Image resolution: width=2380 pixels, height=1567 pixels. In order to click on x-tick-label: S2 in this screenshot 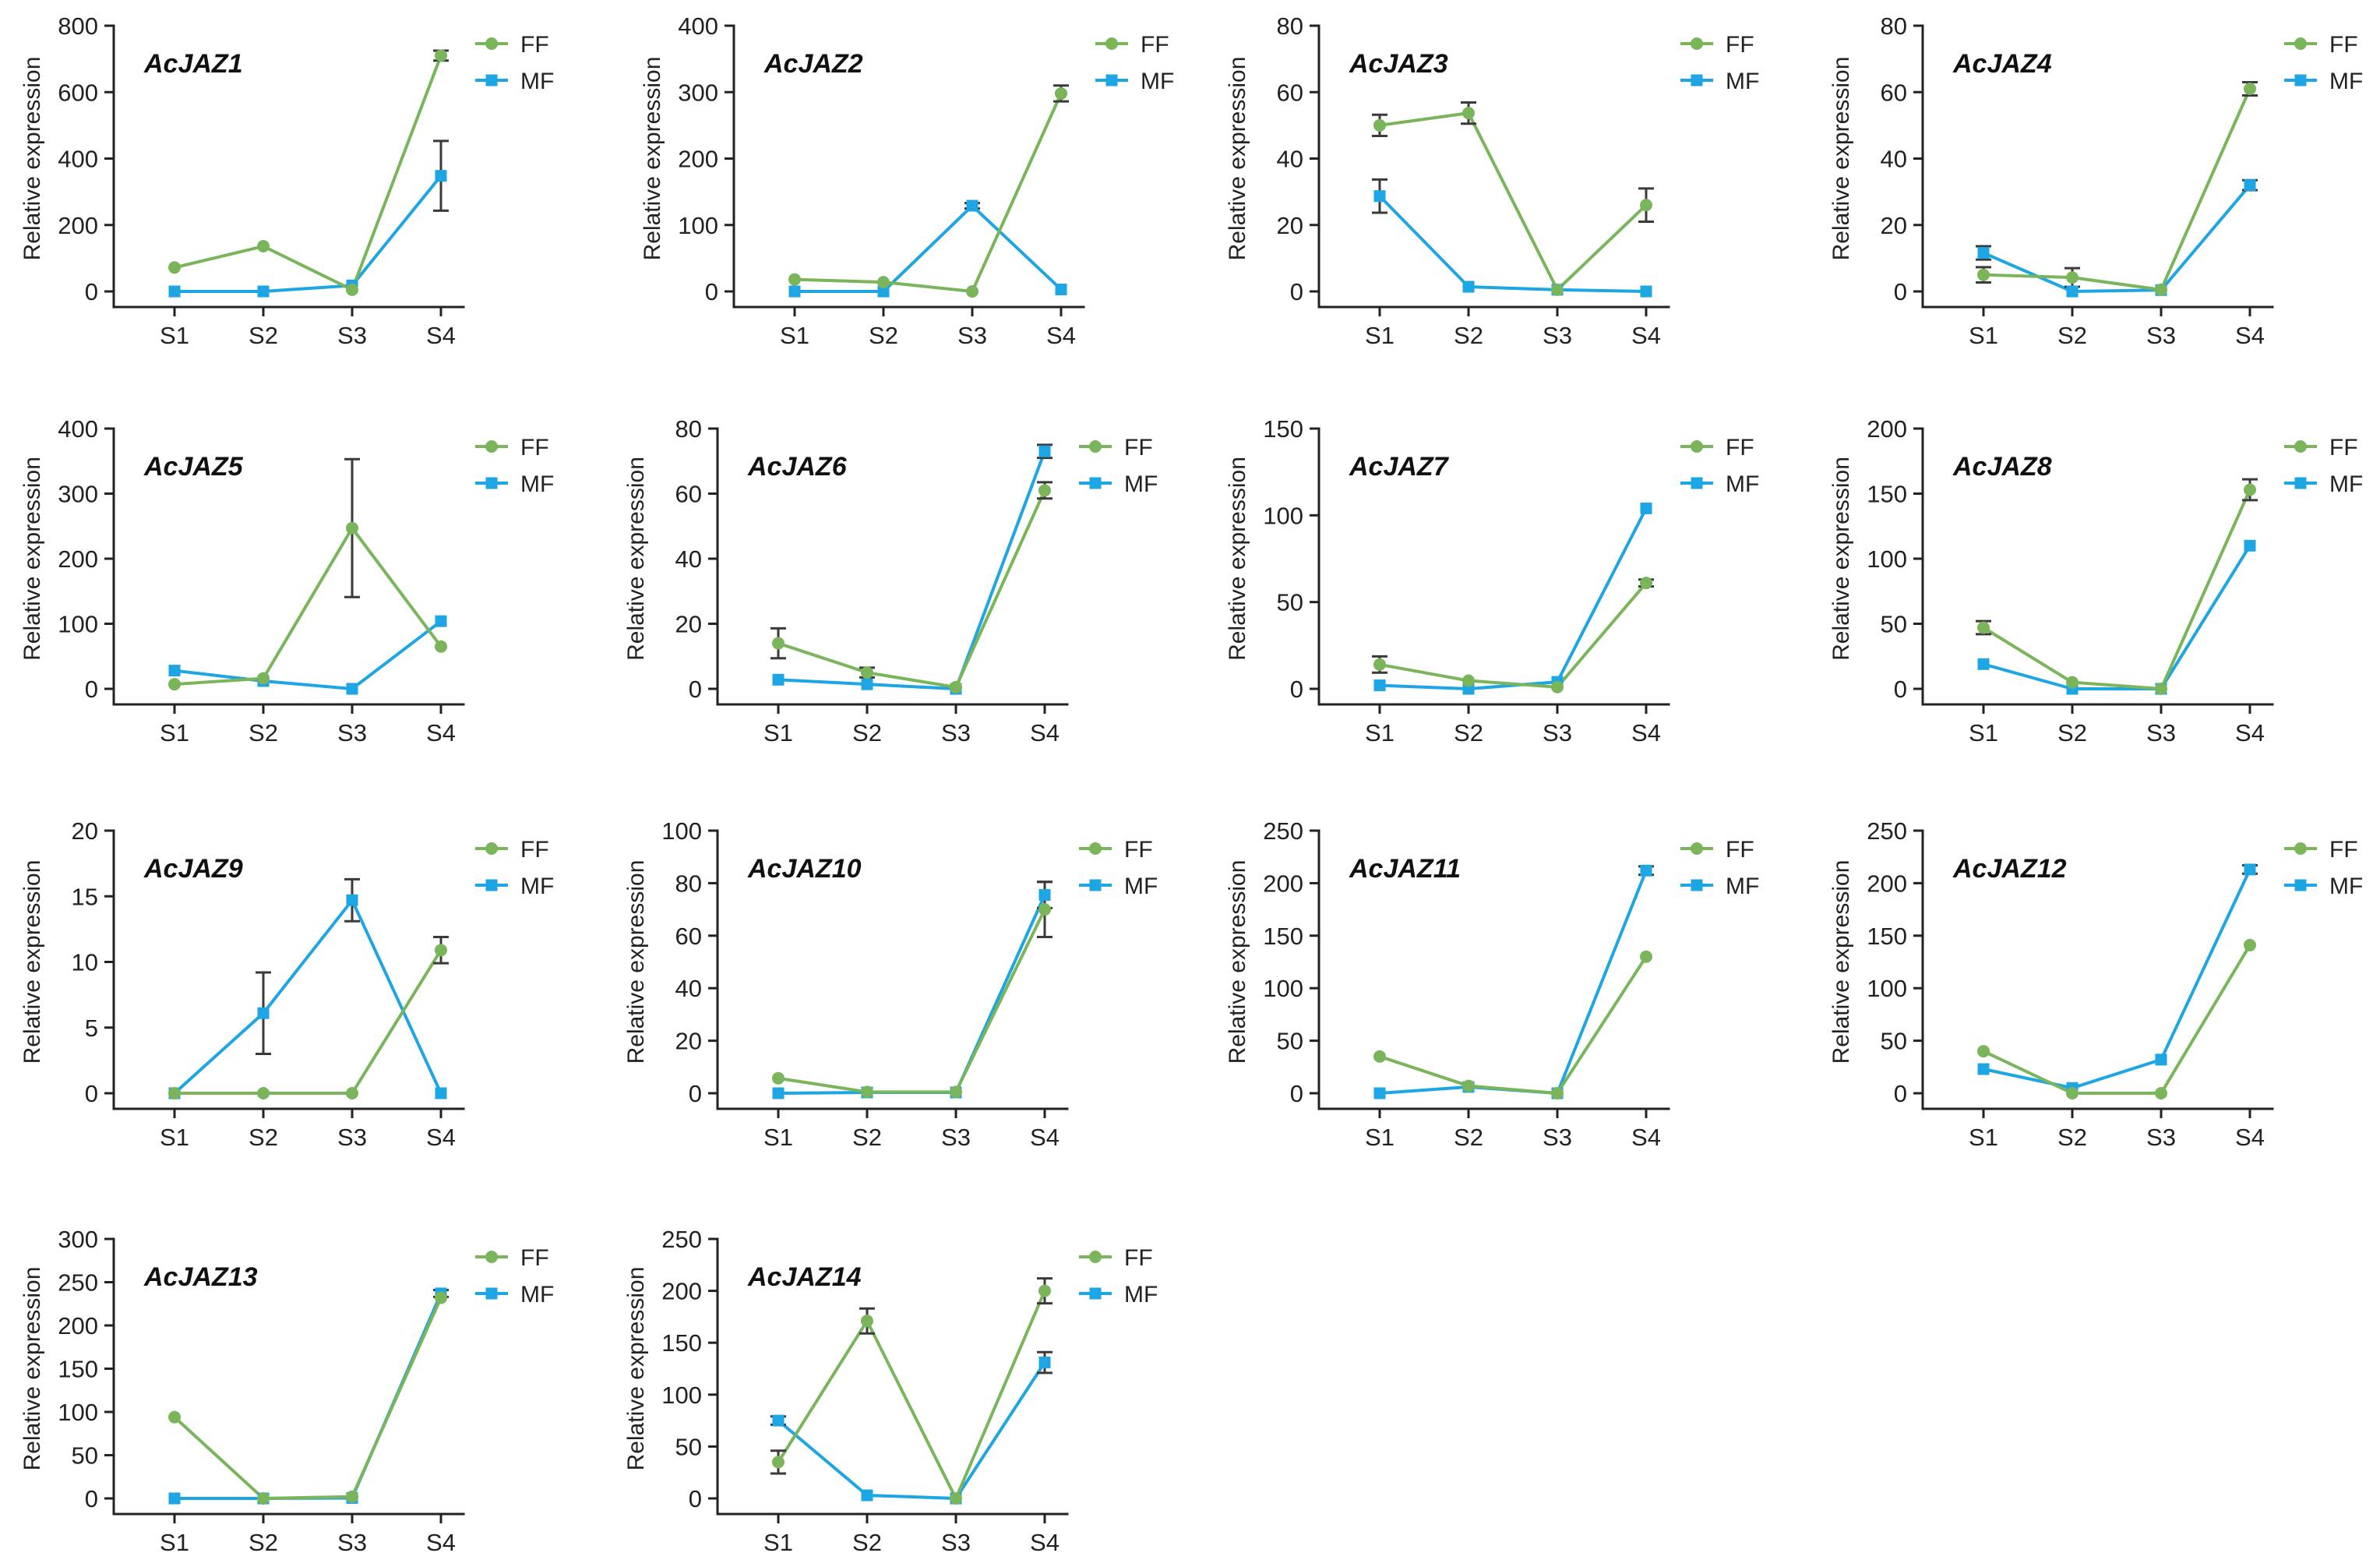, I will do `click(263, 1542)`.